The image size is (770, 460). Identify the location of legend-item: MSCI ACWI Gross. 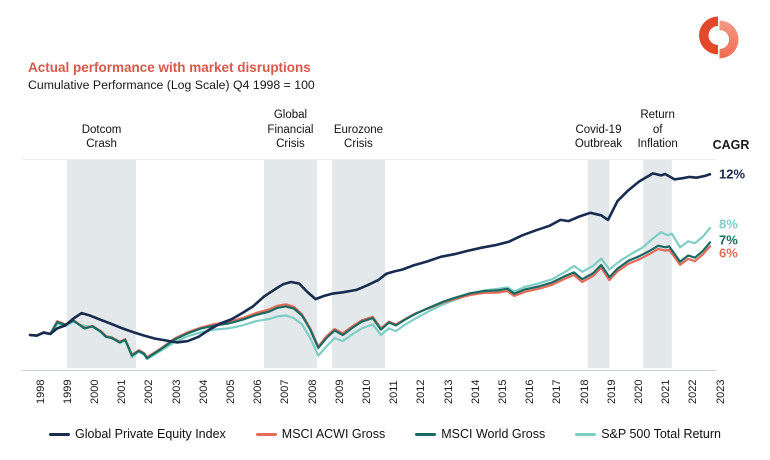
(320, 434).